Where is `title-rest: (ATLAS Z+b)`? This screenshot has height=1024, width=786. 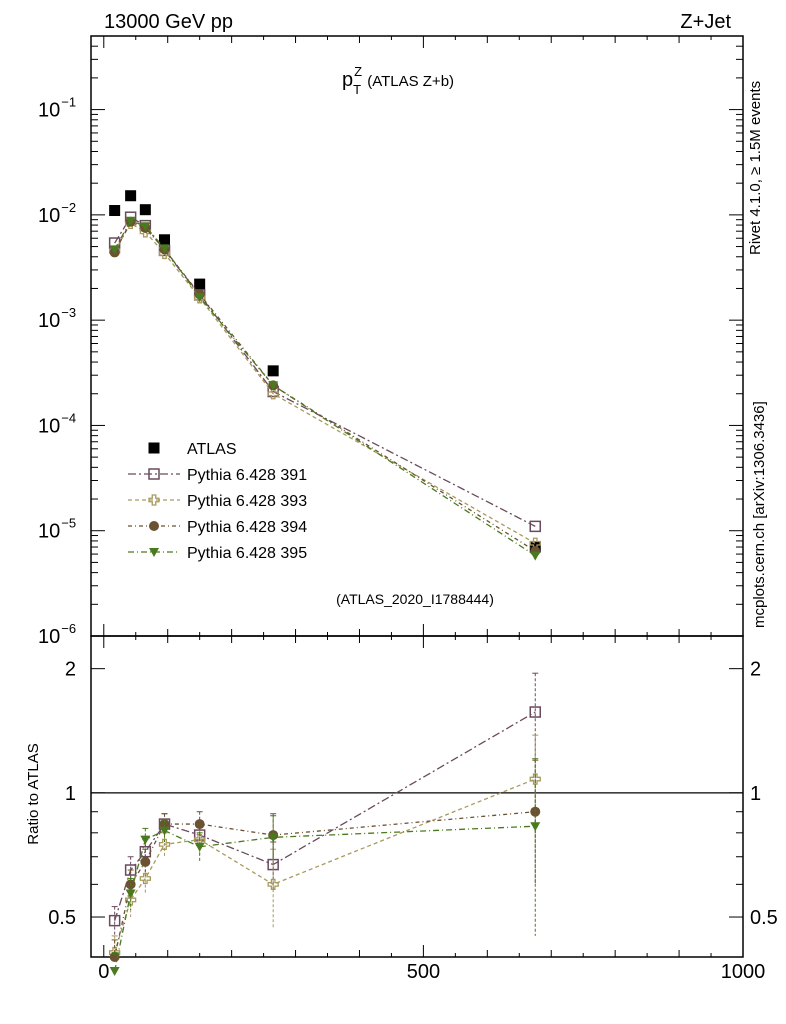
title-rest: (ATLAS Z+b) is located at coordinates (408, 81).